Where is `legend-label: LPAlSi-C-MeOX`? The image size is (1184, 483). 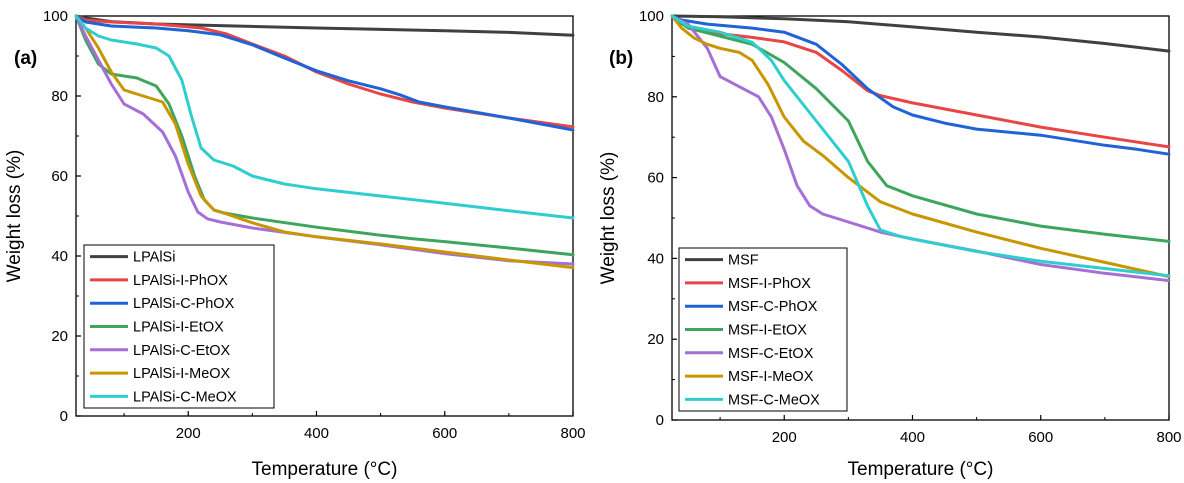 legend-label: LPAlSi-C-MeOX is located at coordinates (185, 397).